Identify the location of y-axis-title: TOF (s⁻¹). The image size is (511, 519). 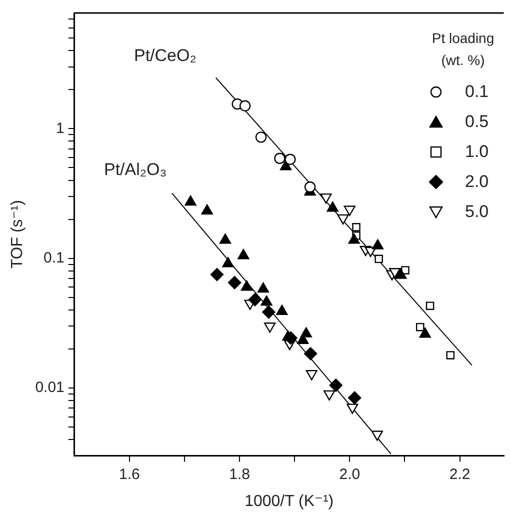
(17, 234).